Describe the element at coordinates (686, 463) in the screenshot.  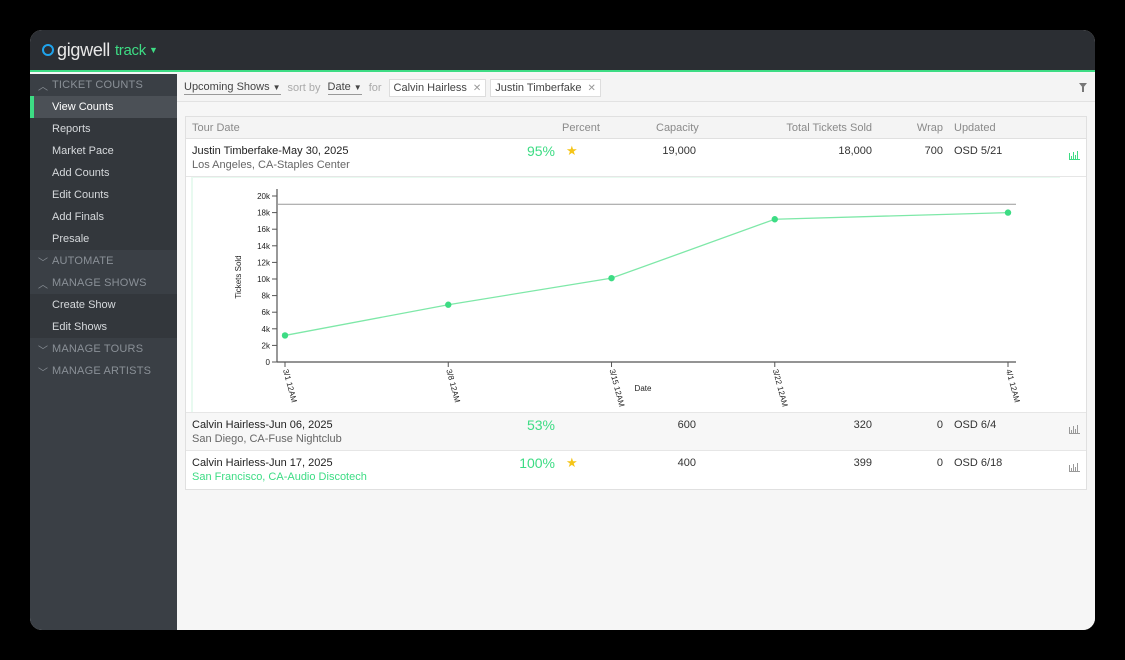
I see `capacity: 400` at that location.